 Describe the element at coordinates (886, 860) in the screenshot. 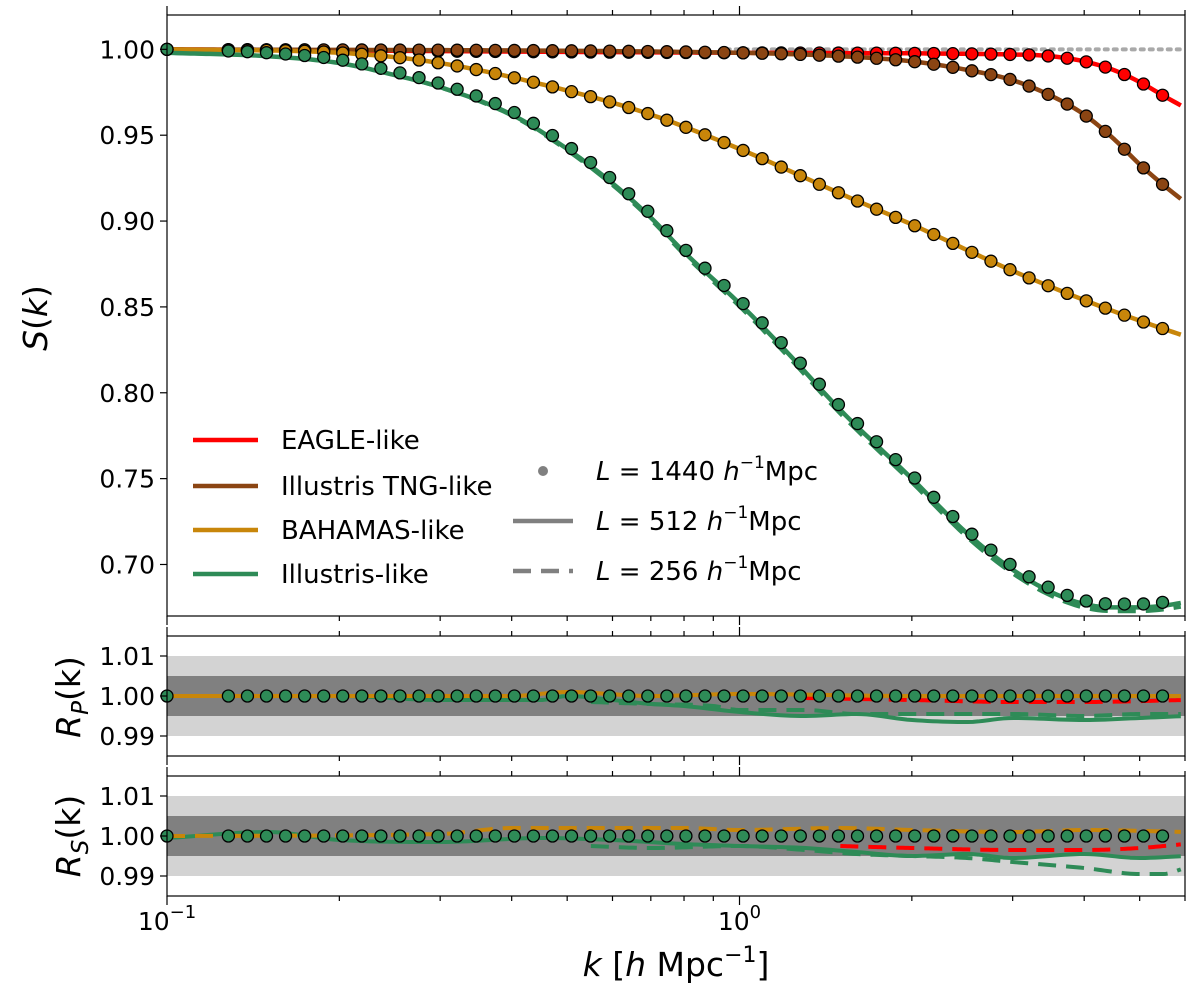

I see `bottom-panel-illustris-like-dashed-line` at that location.